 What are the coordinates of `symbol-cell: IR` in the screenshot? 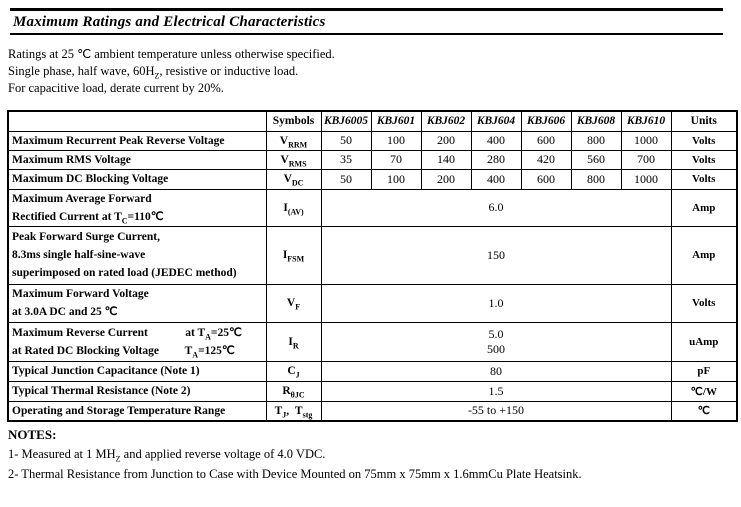 It's located at (293, 341).